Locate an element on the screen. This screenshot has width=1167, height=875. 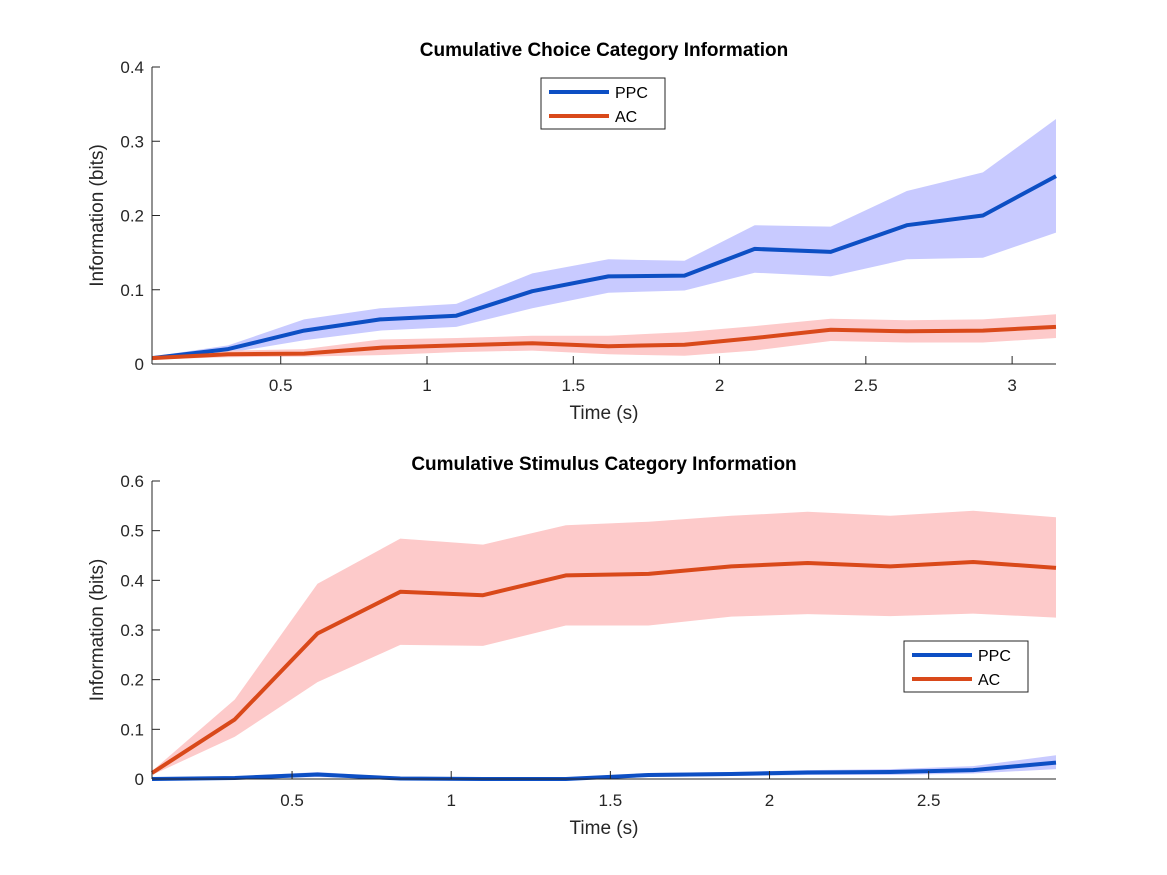
y-tick-label: 0.5 is located at coordinates (132, 531).